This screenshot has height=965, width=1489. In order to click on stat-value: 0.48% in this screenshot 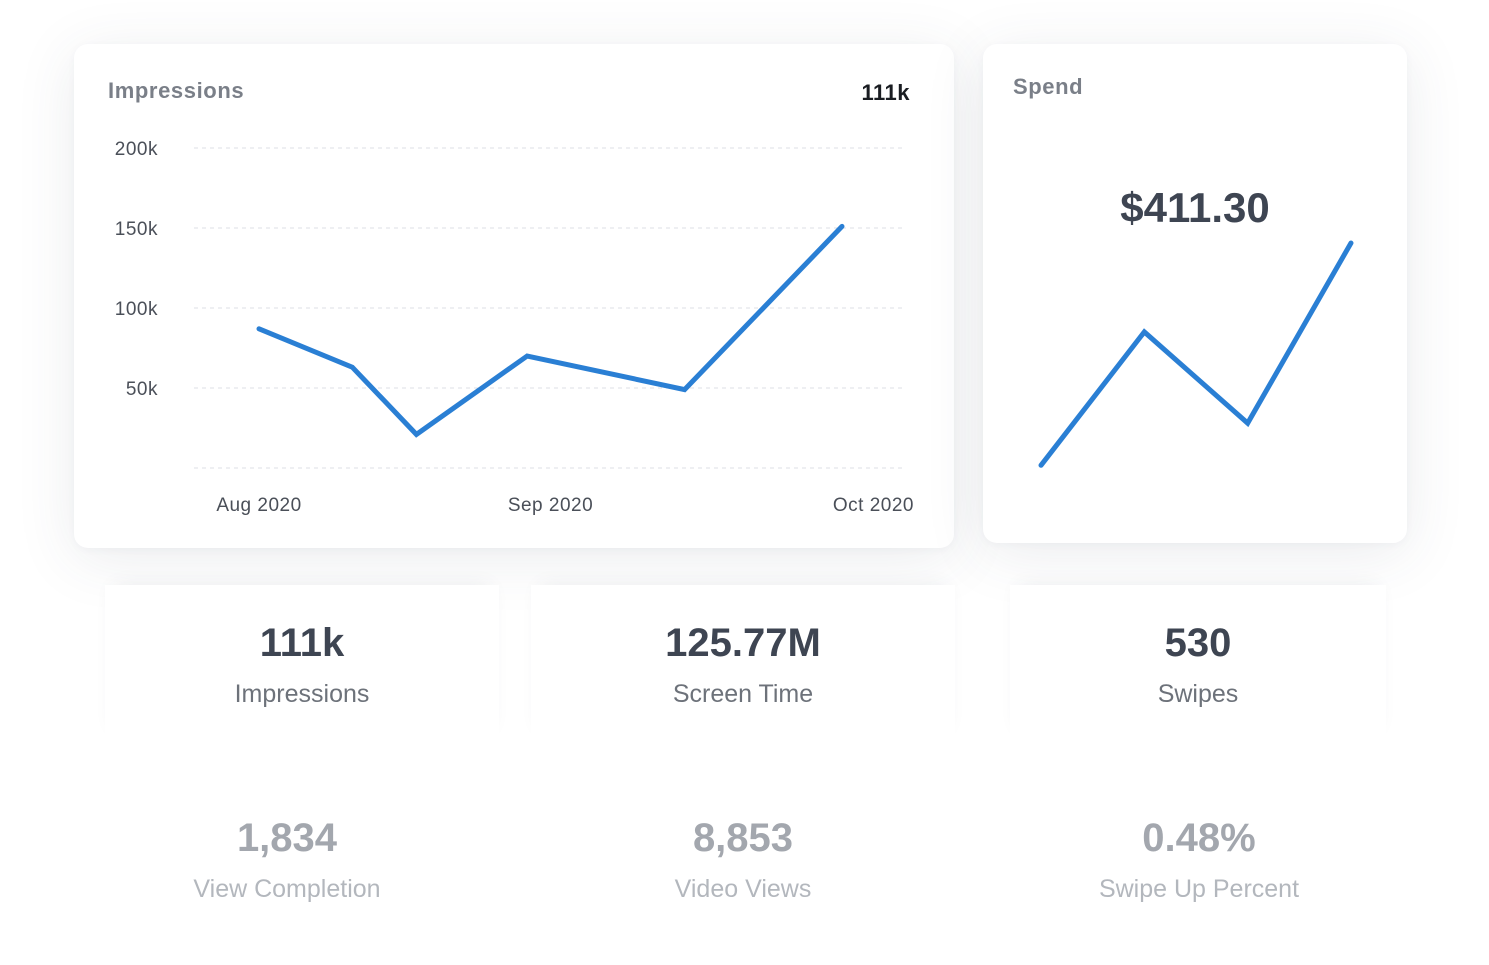, I will do `click(1199, 838)`.